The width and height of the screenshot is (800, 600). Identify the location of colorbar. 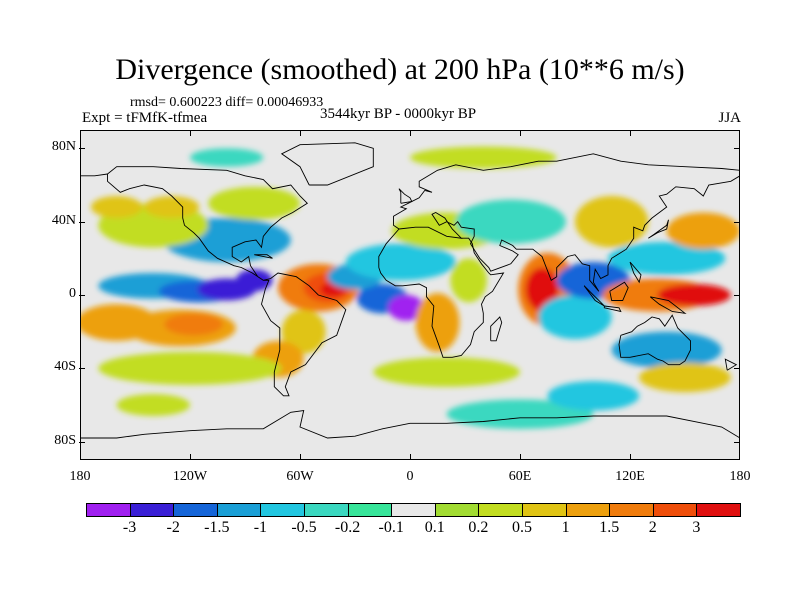
(413, 510).